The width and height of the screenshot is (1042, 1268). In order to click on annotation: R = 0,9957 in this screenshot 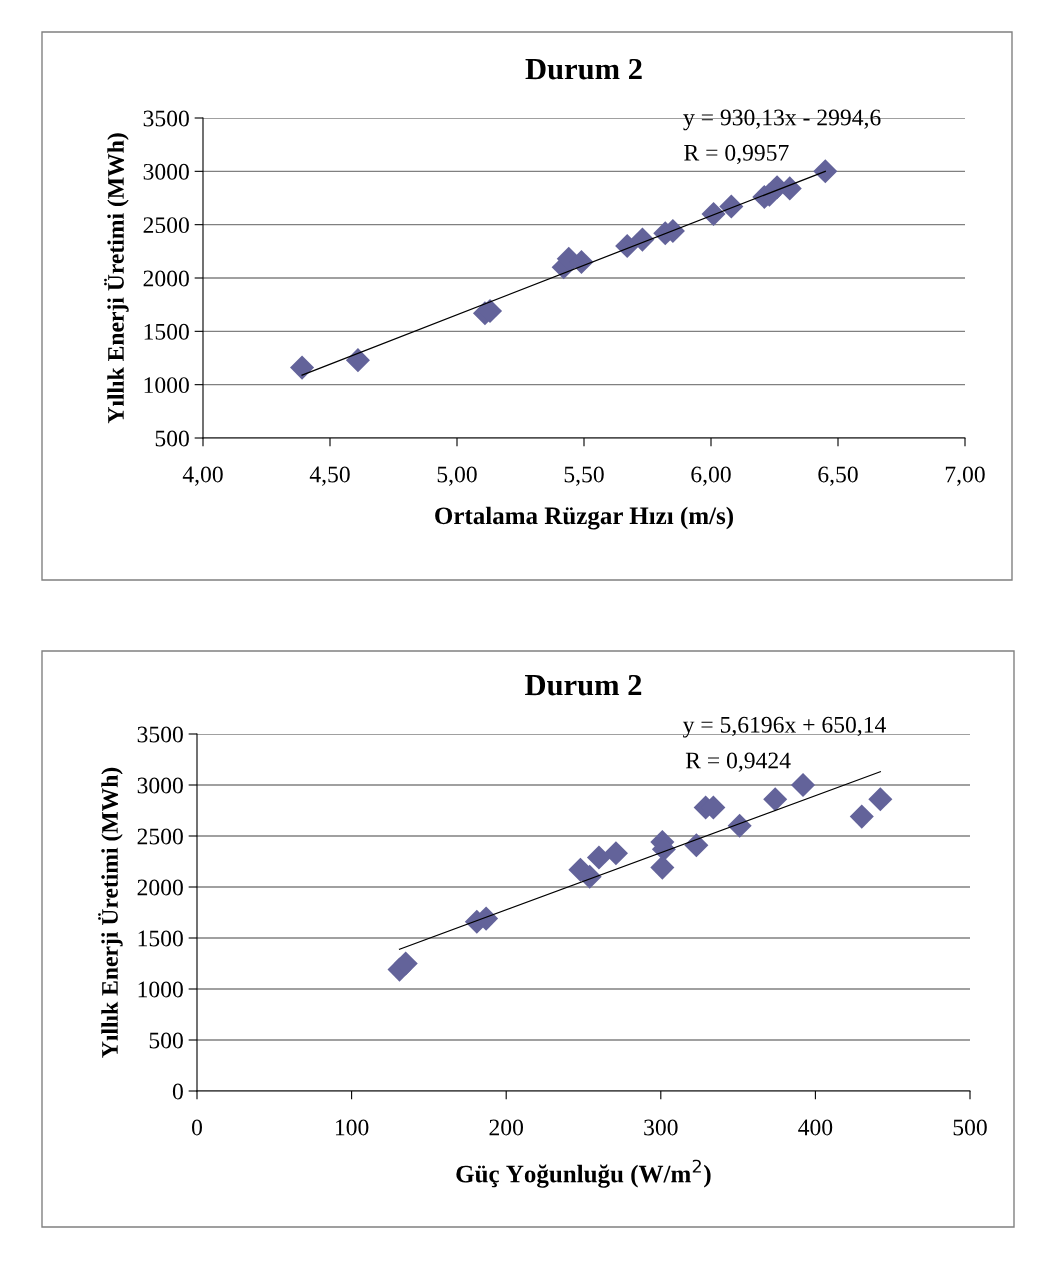, I will do `click(736, 154)`.